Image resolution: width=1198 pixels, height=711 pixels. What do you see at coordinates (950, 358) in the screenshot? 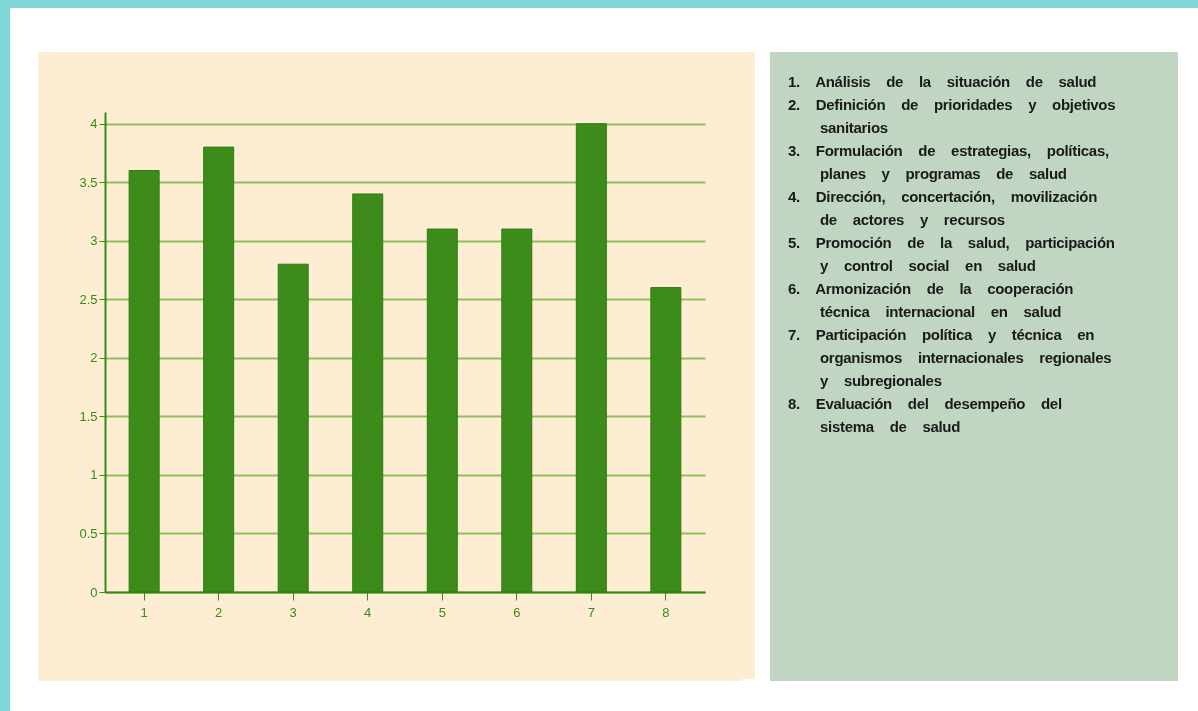
I see `text: 7. Participación política y técnica en organismos internacionales regionales y subregionales` at bounding box center [950, 358].